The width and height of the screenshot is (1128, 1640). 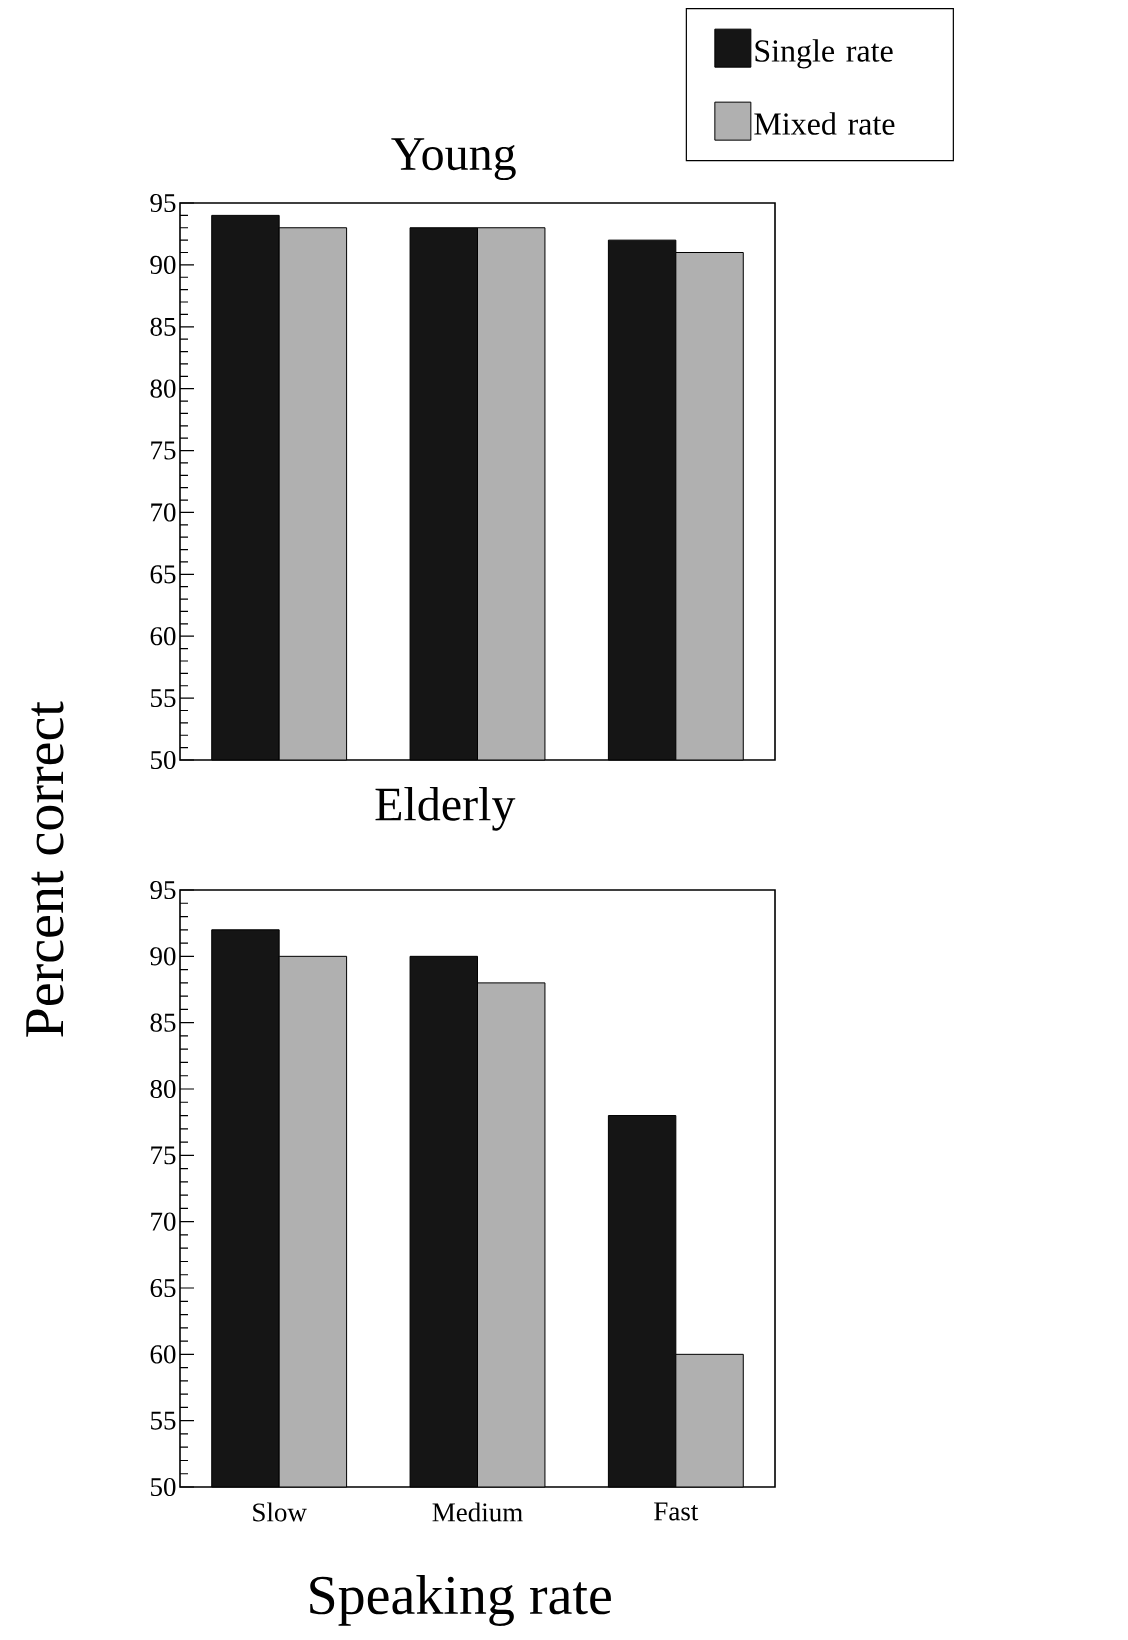 I want to click on x-tick-label: Fast, so click(x=676, y=1511).